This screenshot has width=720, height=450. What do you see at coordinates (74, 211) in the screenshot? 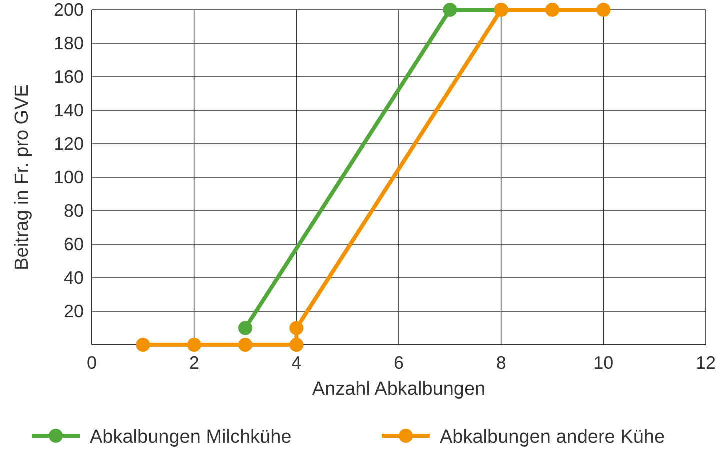
I see `y-tick-label: 80` at bounding box center [74, 211].